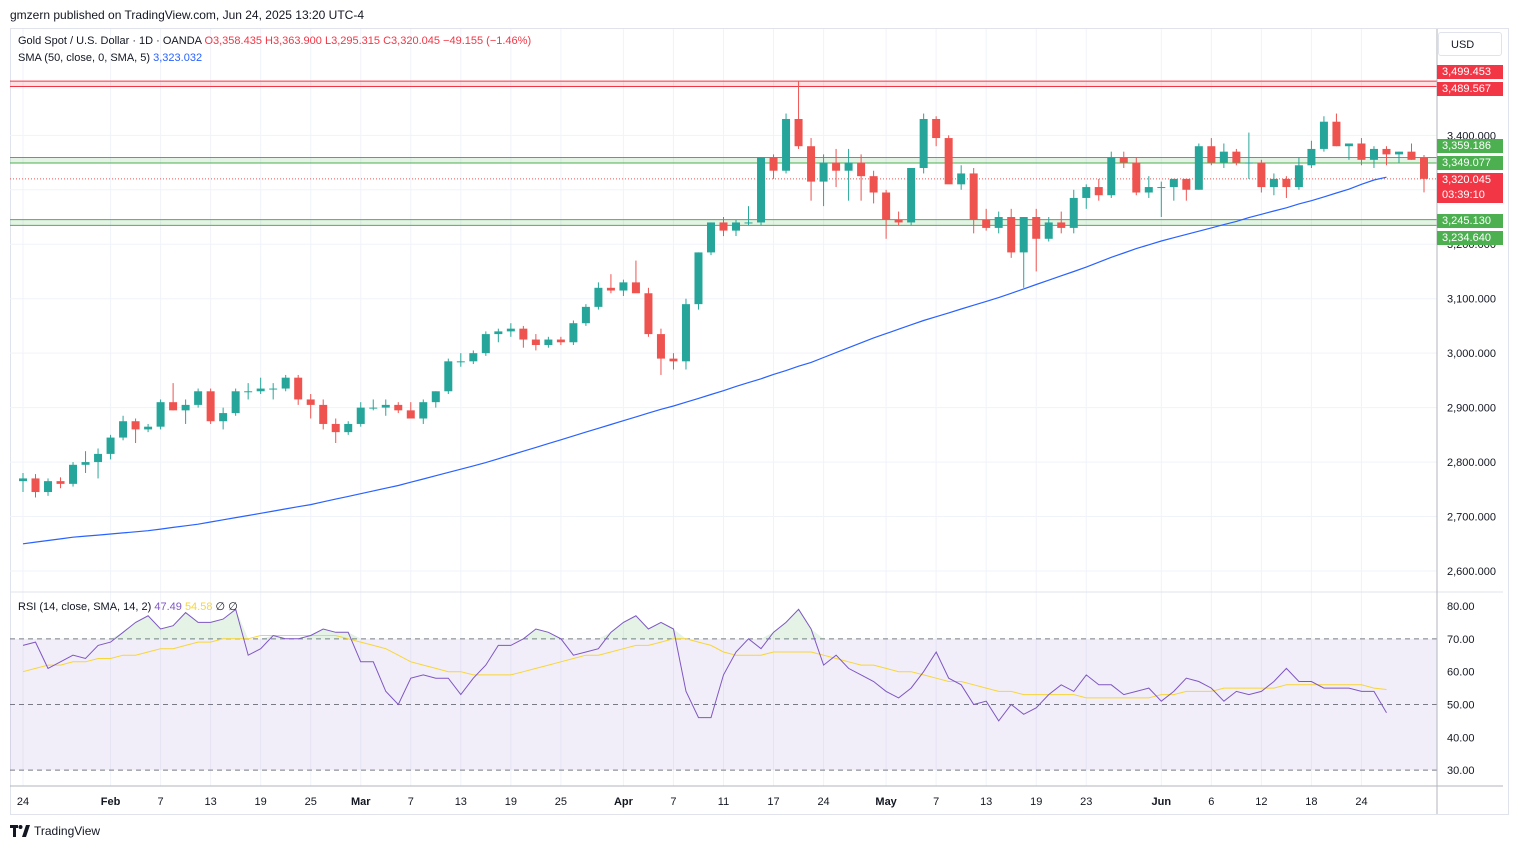  Describe the element at coordinates (1470, 44) in the screenshot. I see `currency-button: USD` at that location.